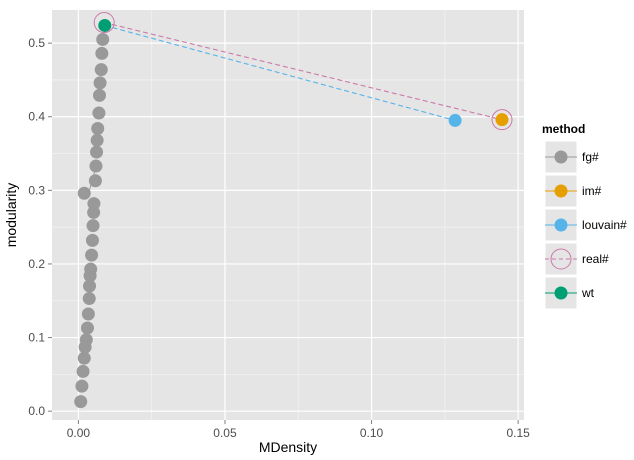  Describe the element at coordinates (590, 157) in the screenshot. I see `legend-label-fg: fg#` at that location.